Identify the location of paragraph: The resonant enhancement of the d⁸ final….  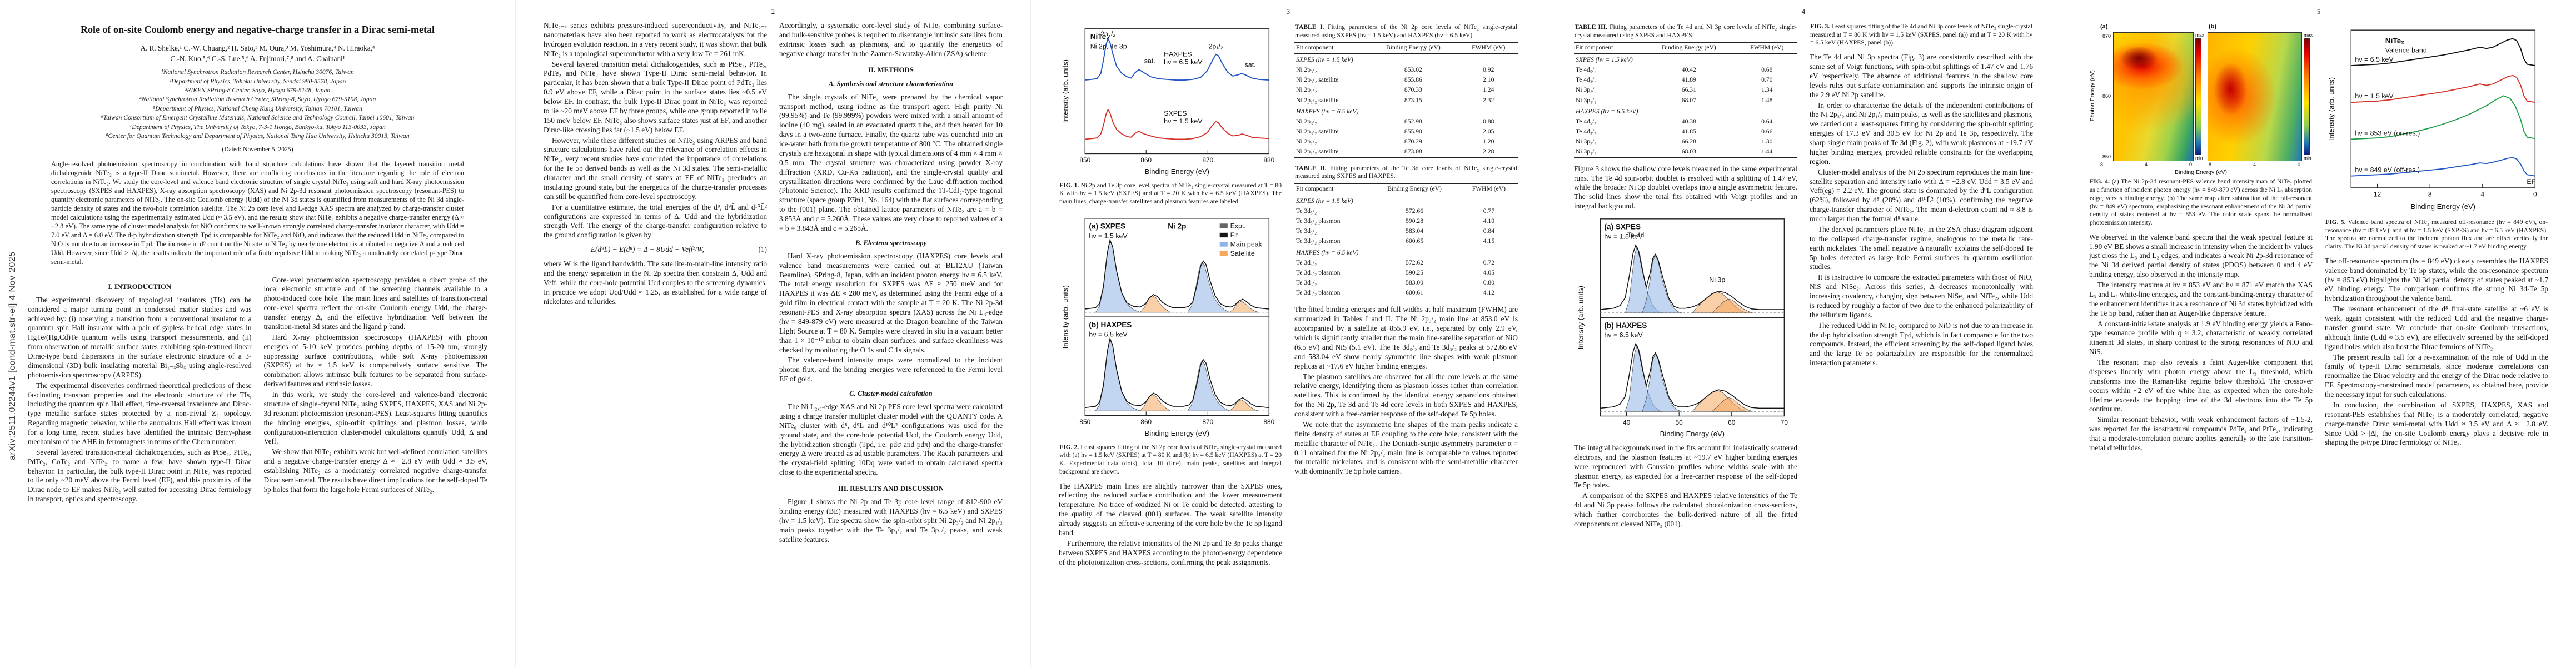
(2436, 328).